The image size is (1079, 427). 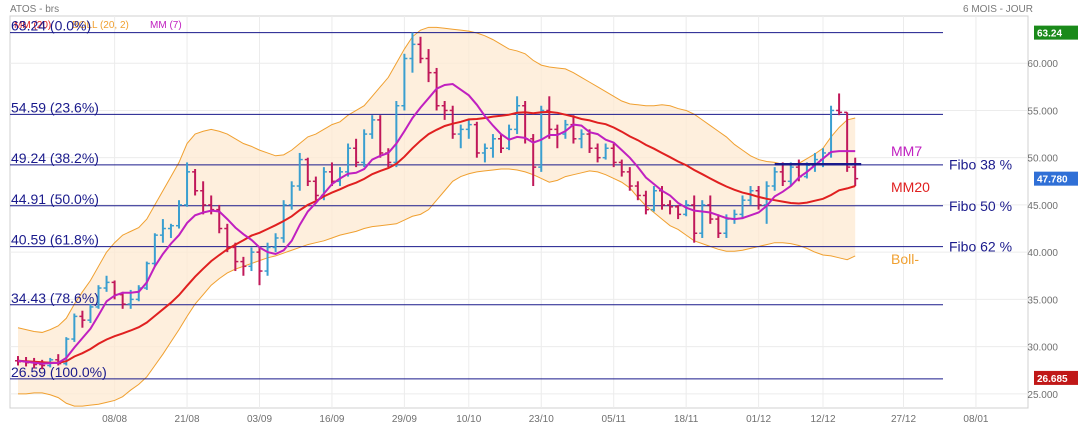 I want to click on x-tick-label: 29/09, so click(x=404, y=419).